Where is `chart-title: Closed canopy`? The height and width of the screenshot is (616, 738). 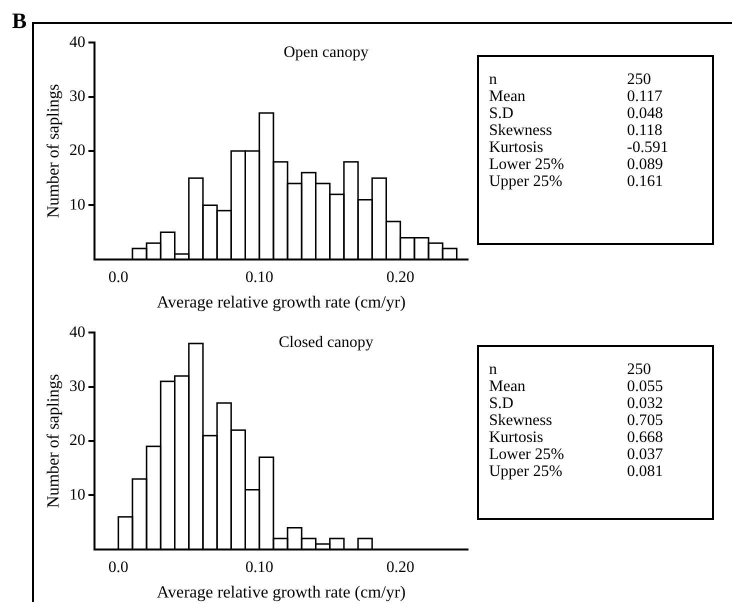
chart-title: Closed canopy is located at coordinates (326, 342).